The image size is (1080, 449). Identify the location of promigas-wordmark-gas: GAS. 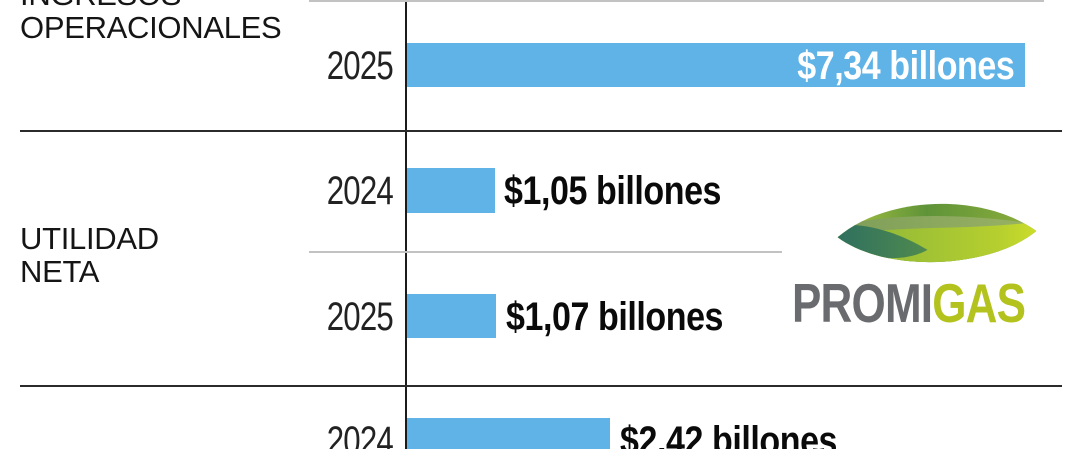
(979, 303).